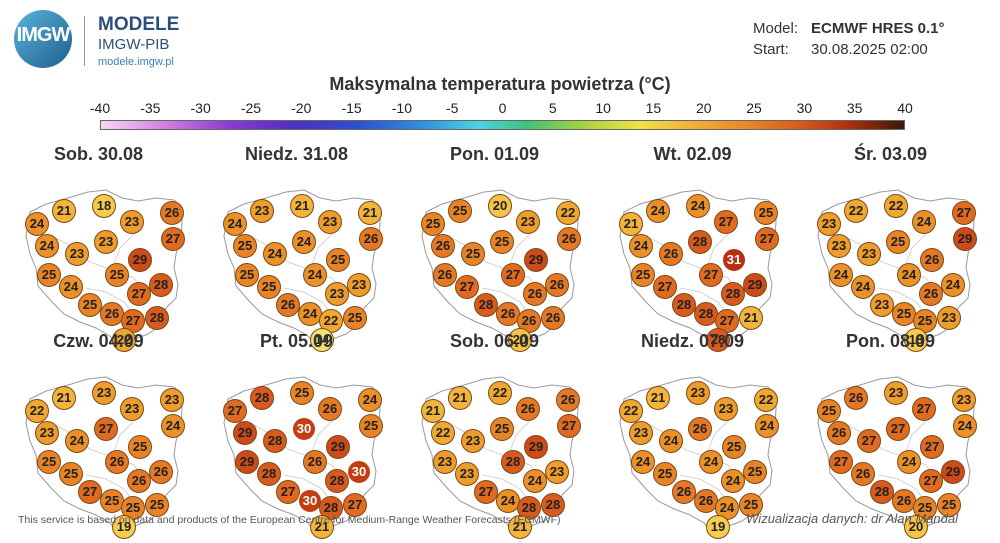 This screenshot has width=1000, height=543. What do you see at coordinates (852, 518) in the screenshot?
I see `visualization-credit: Wizualizacja danych: dr Alan Mandal` at bounding box center [852, 518].